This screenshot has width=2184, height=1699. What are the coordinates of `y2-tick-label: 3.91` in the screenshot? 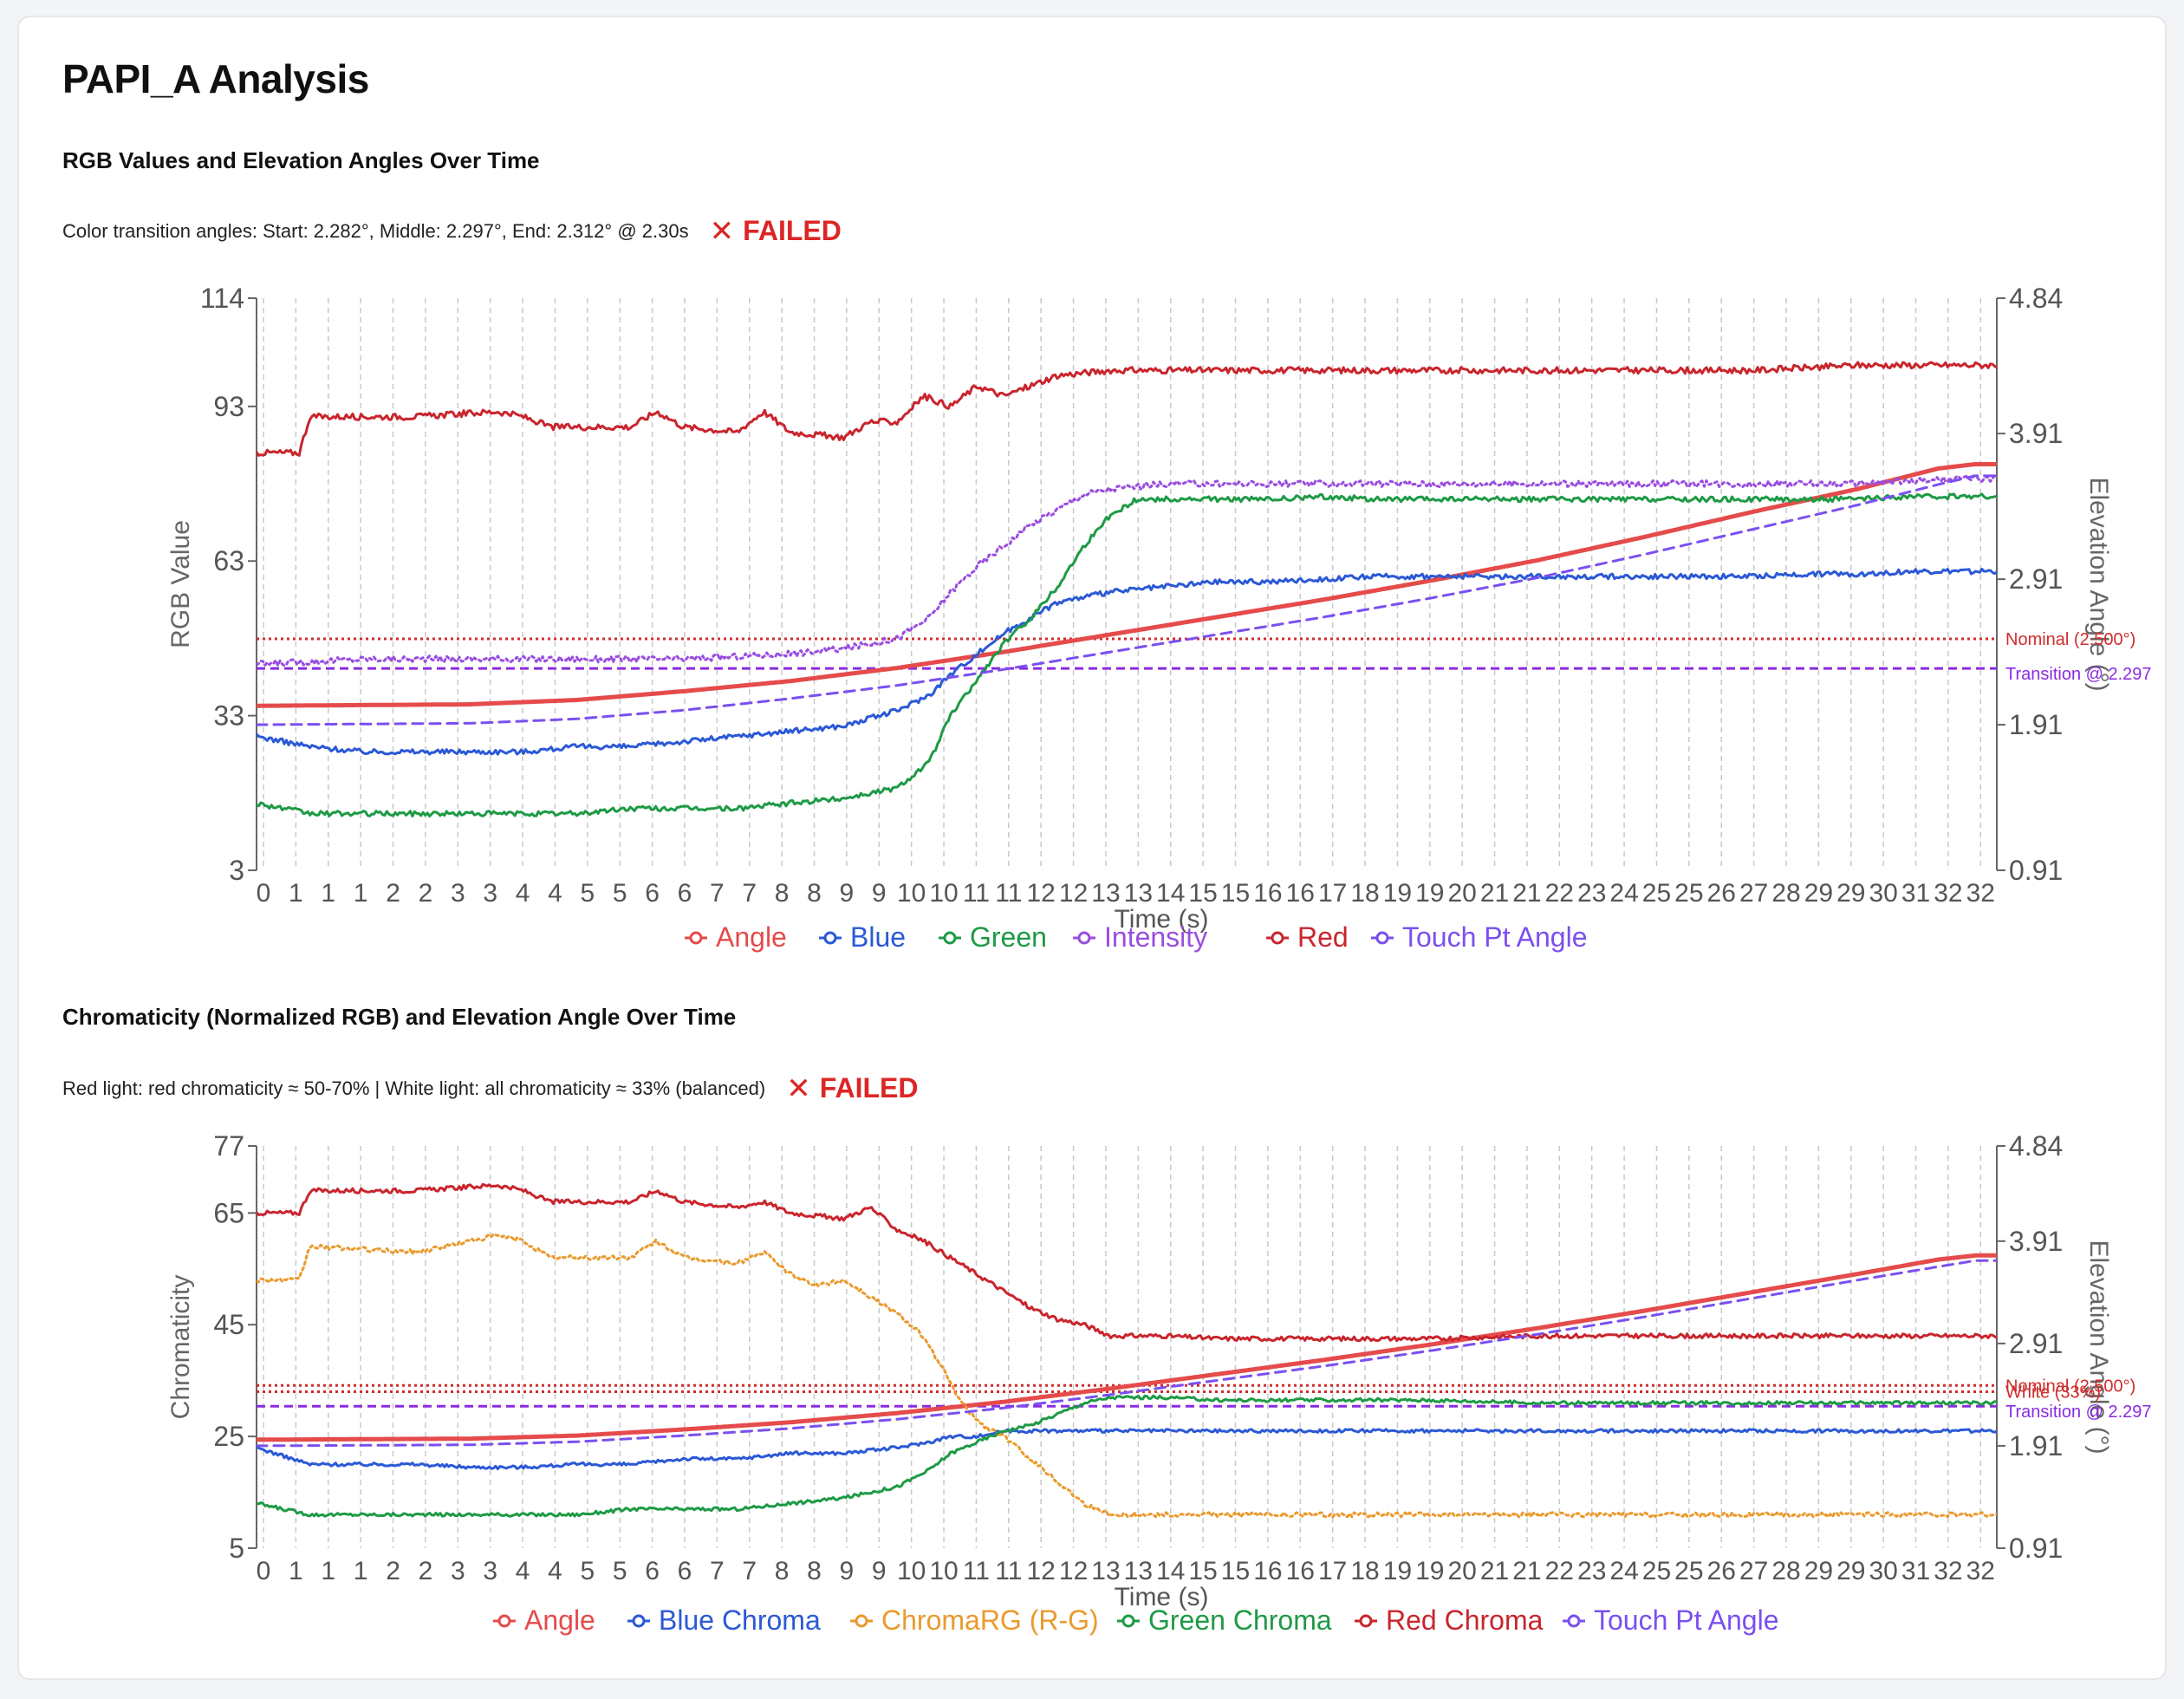 It's located at (2036, 433).